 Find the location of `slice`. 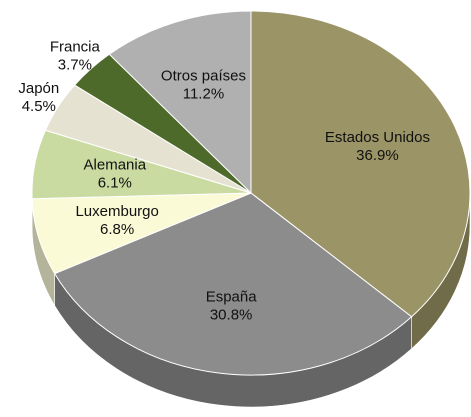

slice is located at coordinates (180, 102).